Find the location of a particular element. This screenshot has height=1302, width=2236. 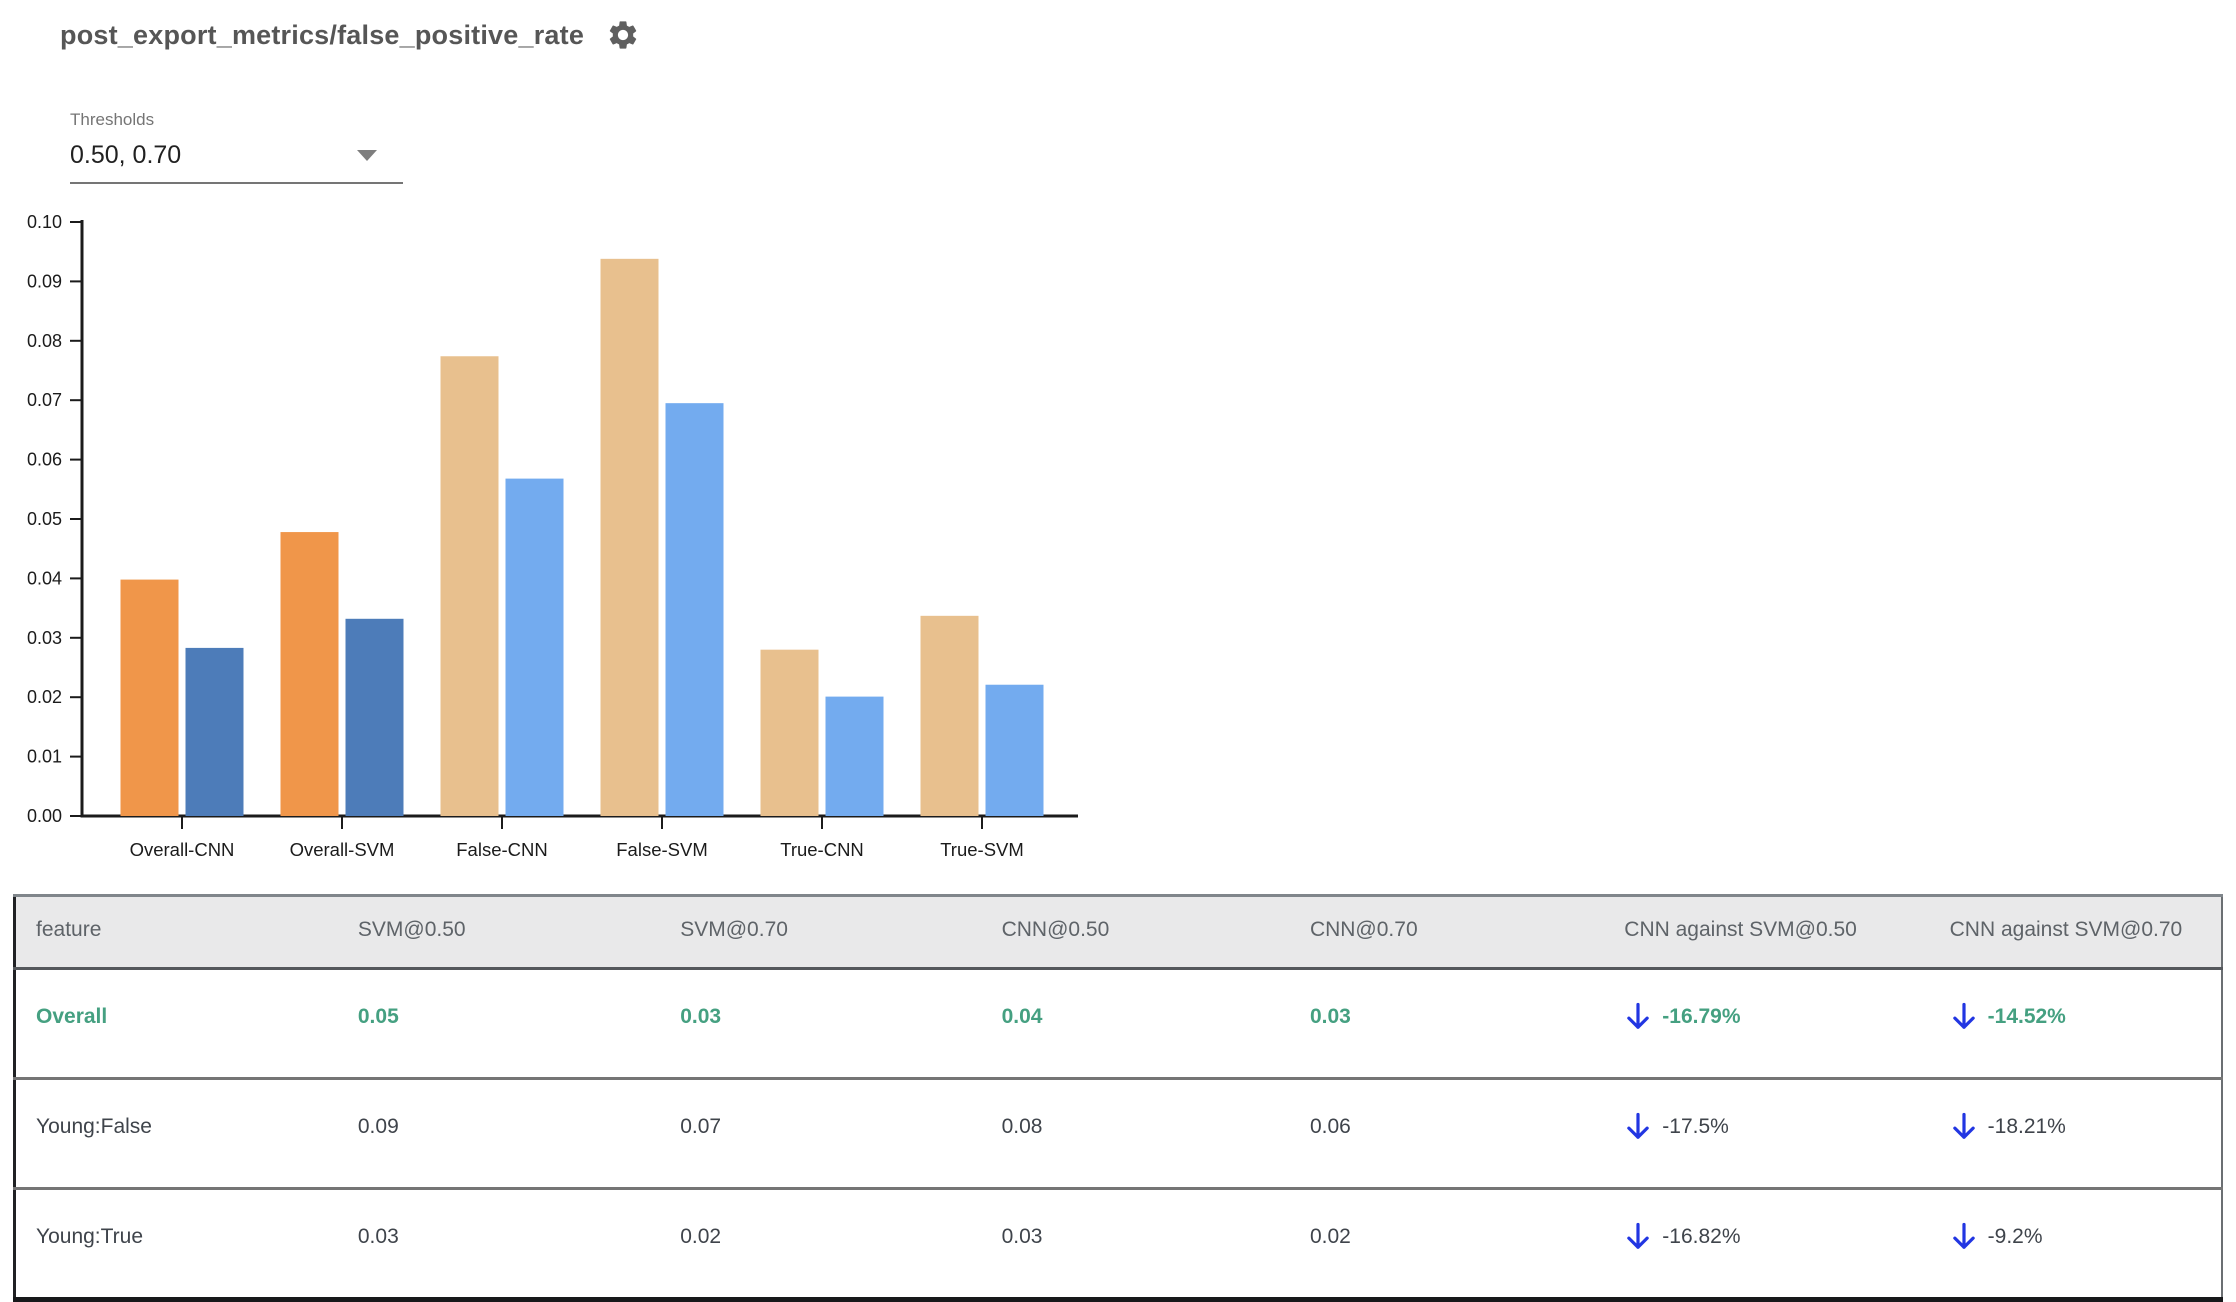

table-row-young-false: Young:False 0.09 0.07 0.08 0.06 -17.5% -18.21% is located at coordinates (1118, 1134).